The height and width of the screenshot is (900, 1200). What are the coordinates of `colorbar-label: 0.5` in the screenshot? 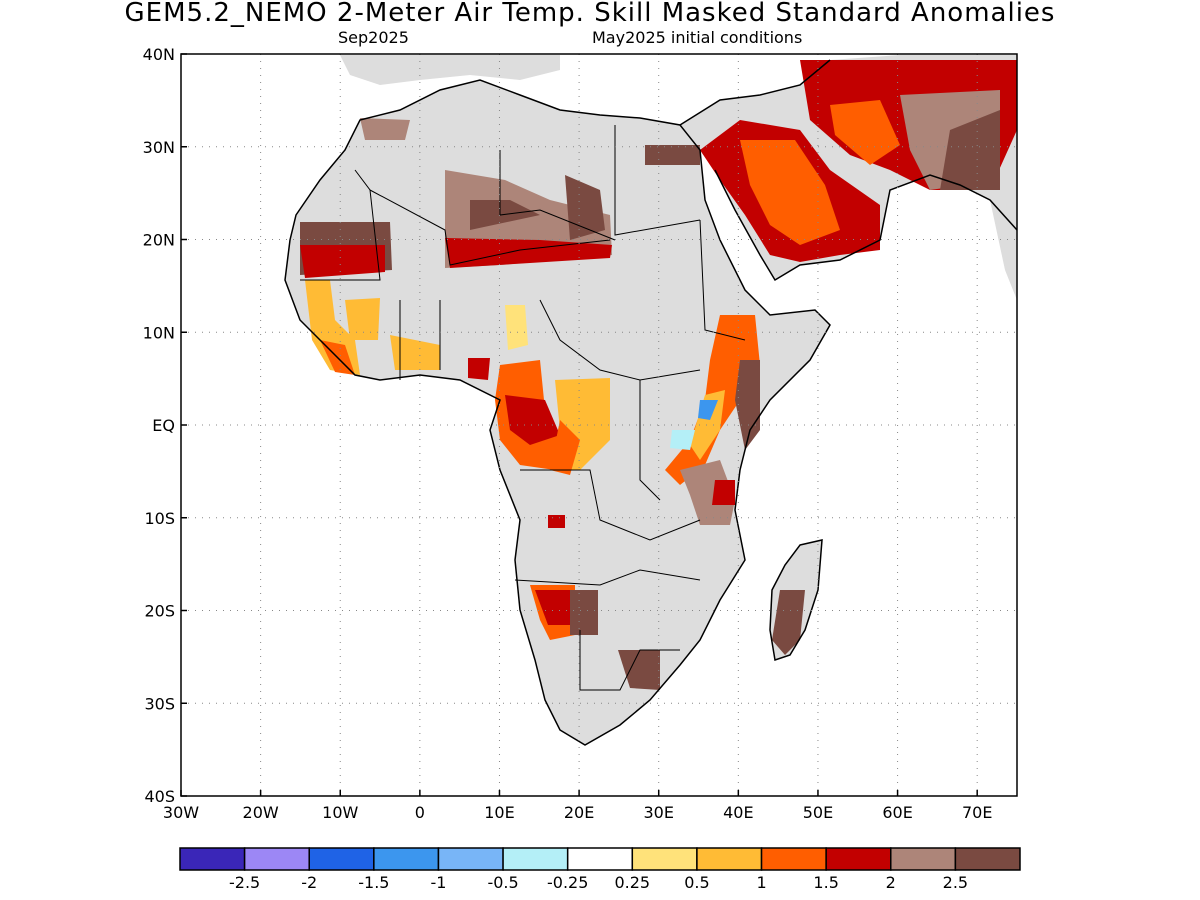 It's located at (696, 882).